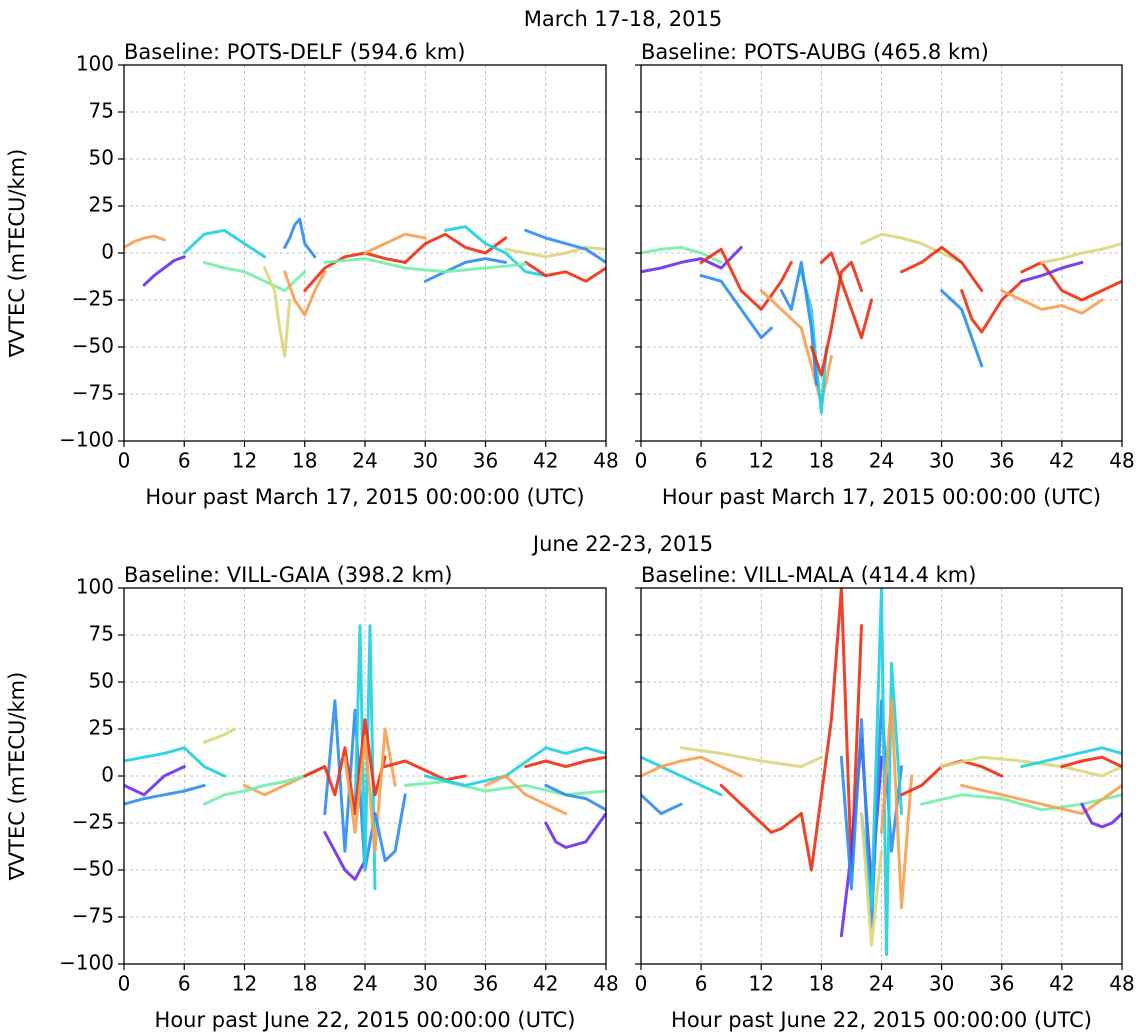 This screenshot has width=1141, height=1035. What do you see at coordinates (815, 52) in the screenshot?
I see `panel-title: Baseline: POTS-AUBG (465.8 km)` at bounding box center [815, 52].